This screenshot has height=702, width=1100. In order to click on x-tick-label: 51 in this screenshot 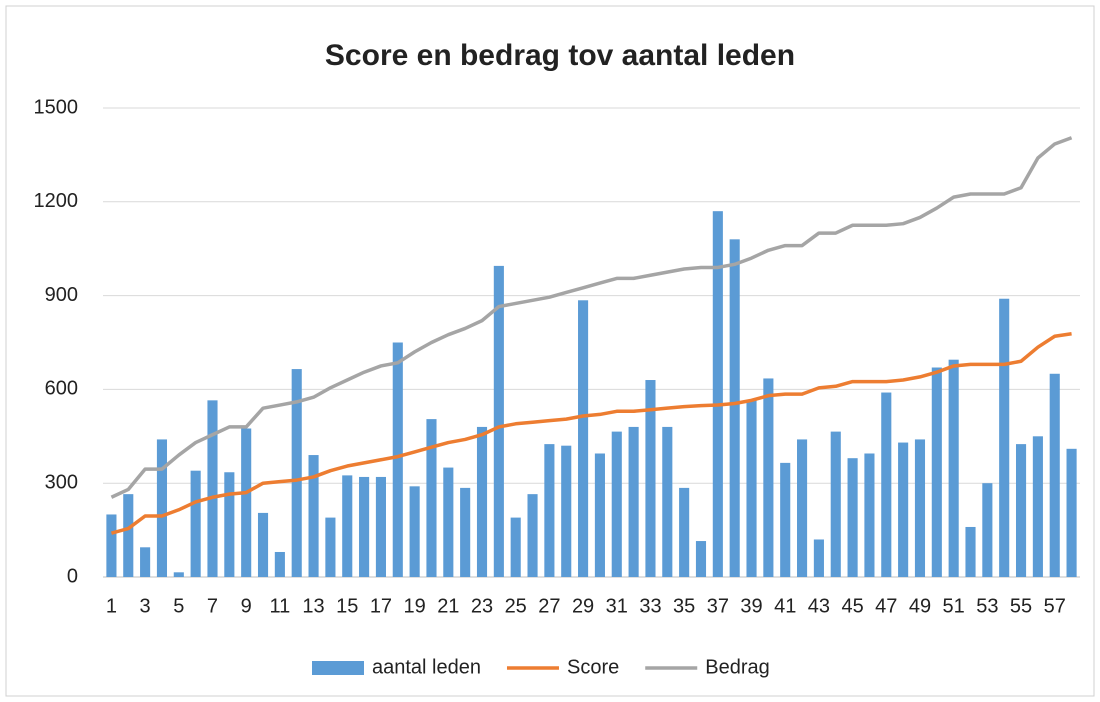, I will do `click(954, 606)`.